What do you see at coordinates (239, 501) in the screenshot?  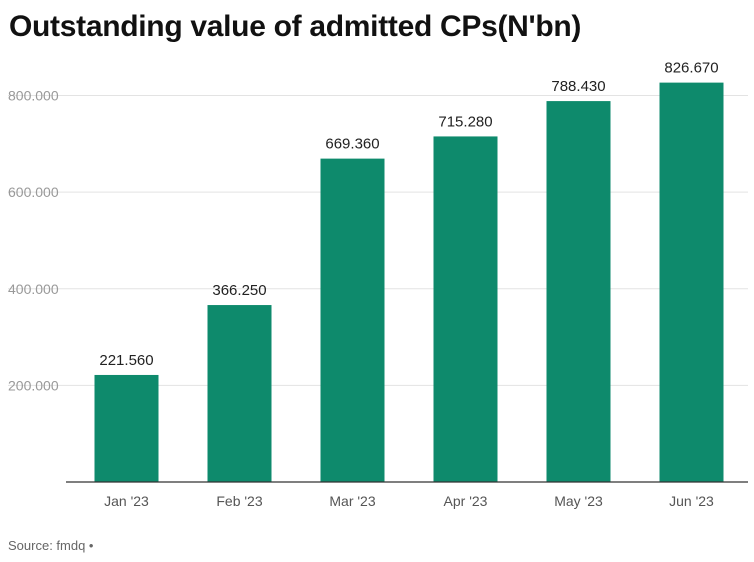 I see `x-tick-label: Feb '23` at bounding box center [239, 501].